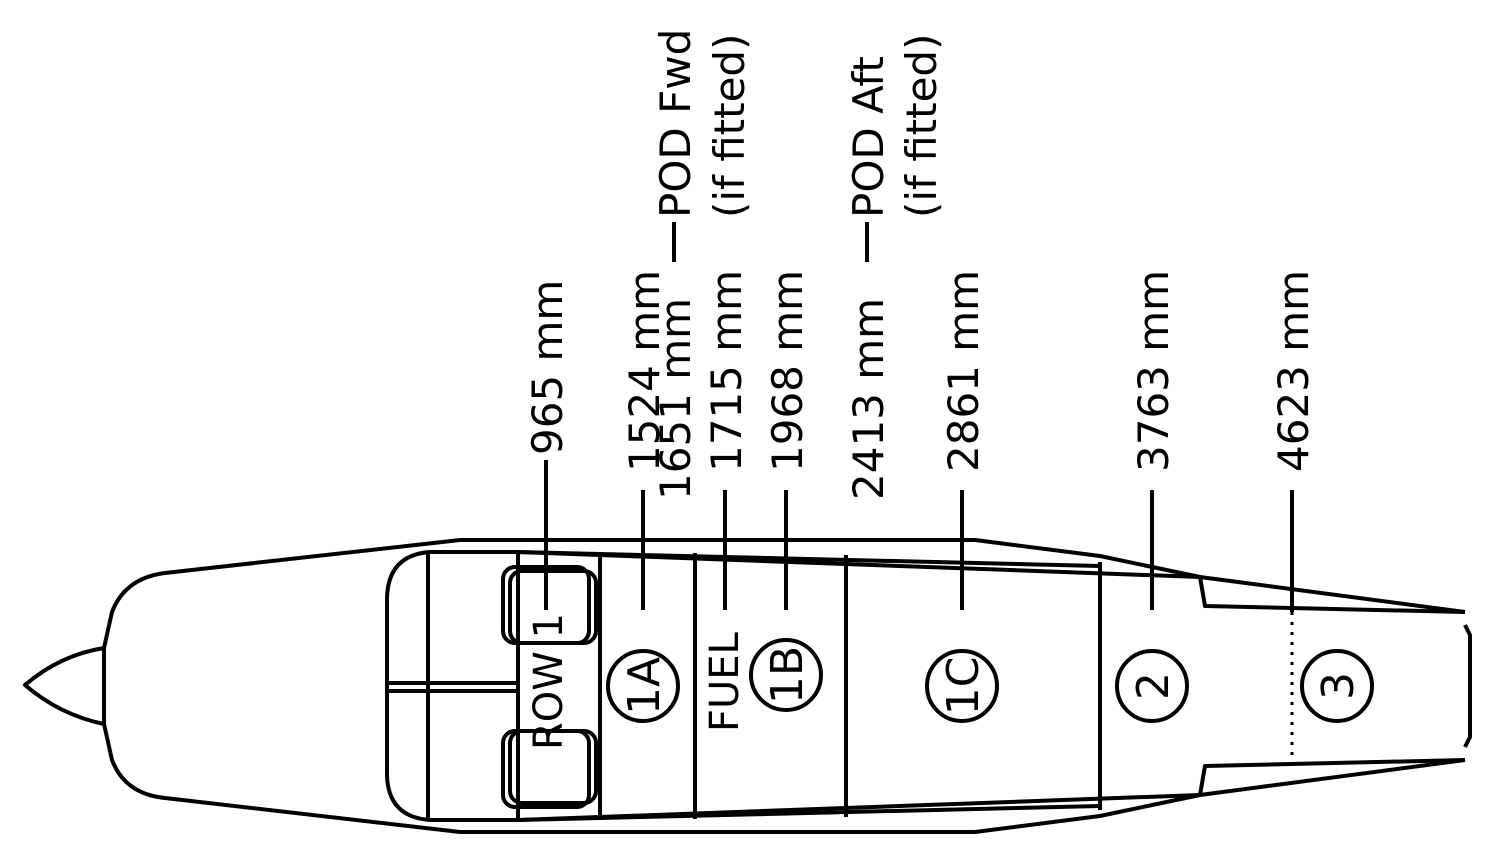 This screenshot has width=1490, height=860. I want to click on pod-notes: POD Fwd (if fitted) POD Aft (if fitted), so click(798, 123).